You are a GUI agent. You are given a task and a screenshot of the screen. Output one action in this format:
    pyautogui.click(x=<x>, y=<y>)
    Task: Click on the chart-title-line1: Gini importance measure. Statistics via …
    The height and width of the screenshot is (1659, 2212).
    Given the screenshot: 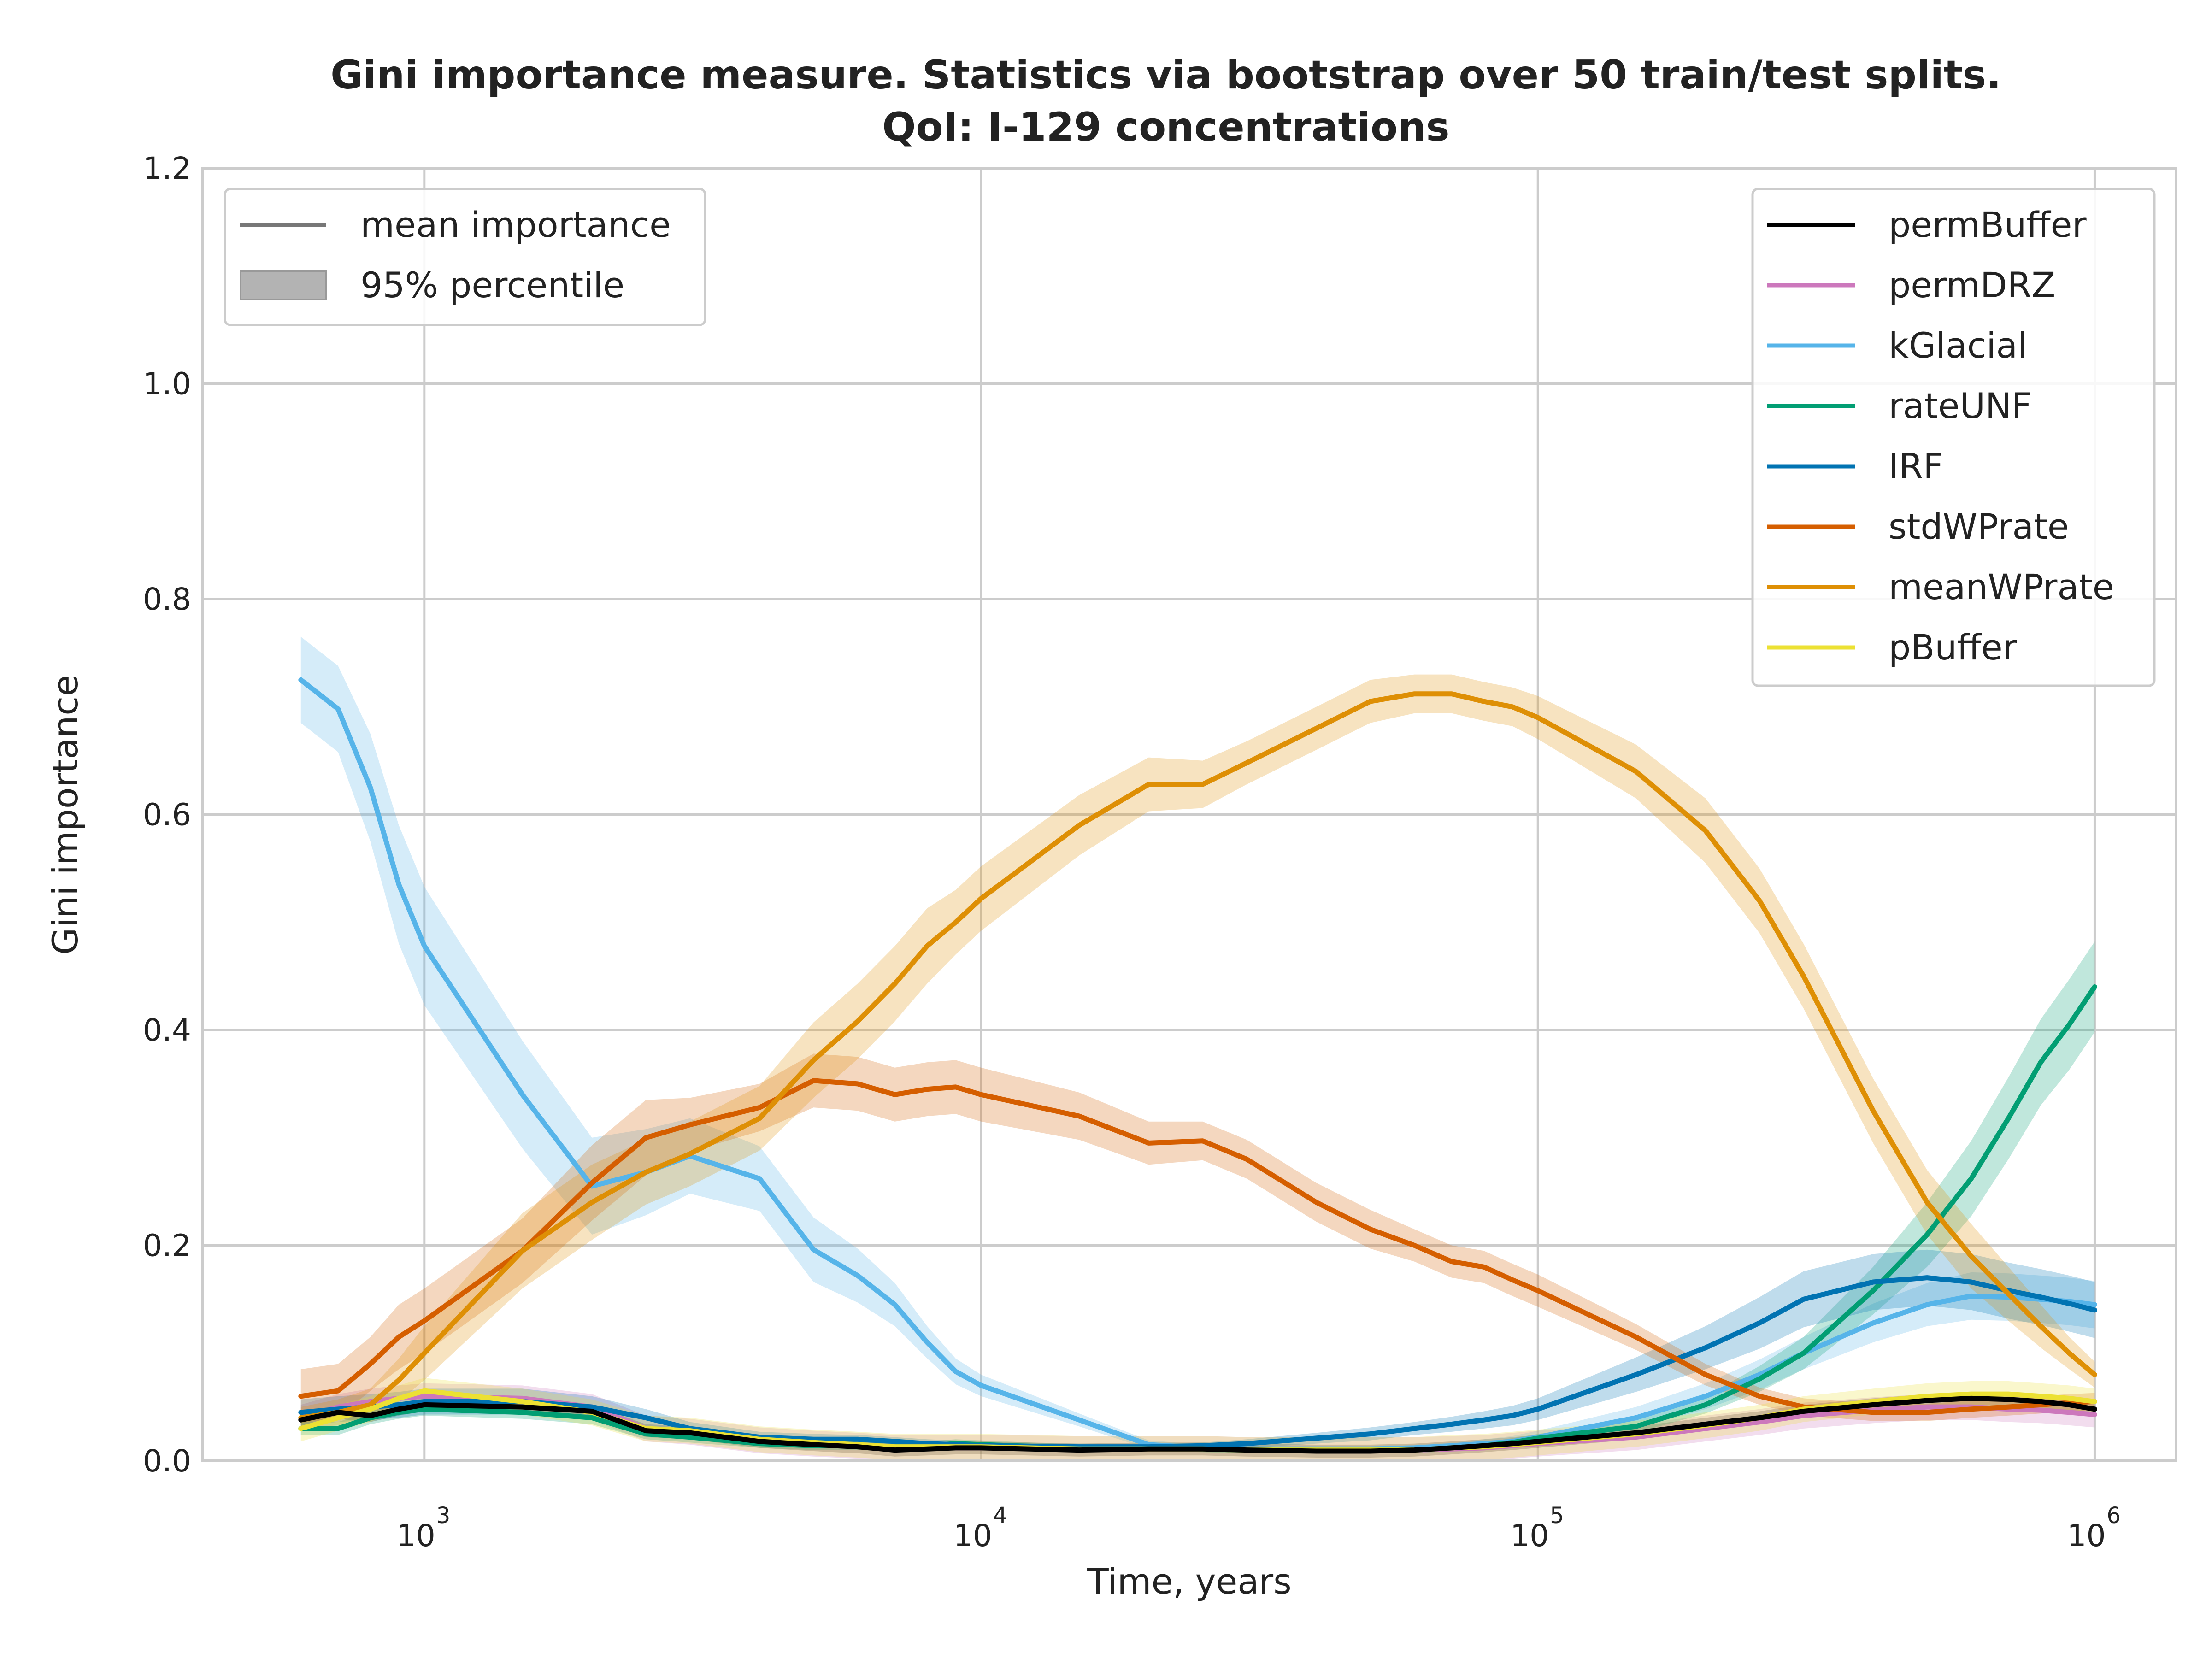 What is the action you would take?
    pyautogui.click(x=1165, y=75)
    